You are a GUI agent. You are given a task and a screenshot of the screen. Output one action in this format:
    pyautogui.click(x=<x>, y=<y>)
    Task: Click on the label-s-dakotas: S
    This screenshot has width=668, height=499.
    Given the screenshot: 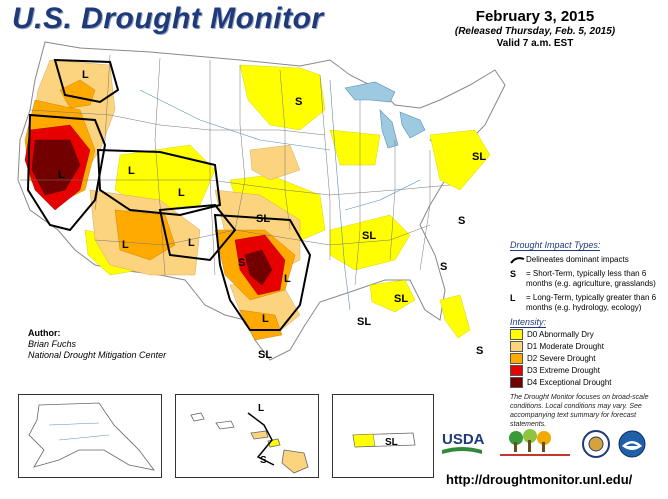 What is the action you would take?
    pyautogui.click(x=298, y=102)
    